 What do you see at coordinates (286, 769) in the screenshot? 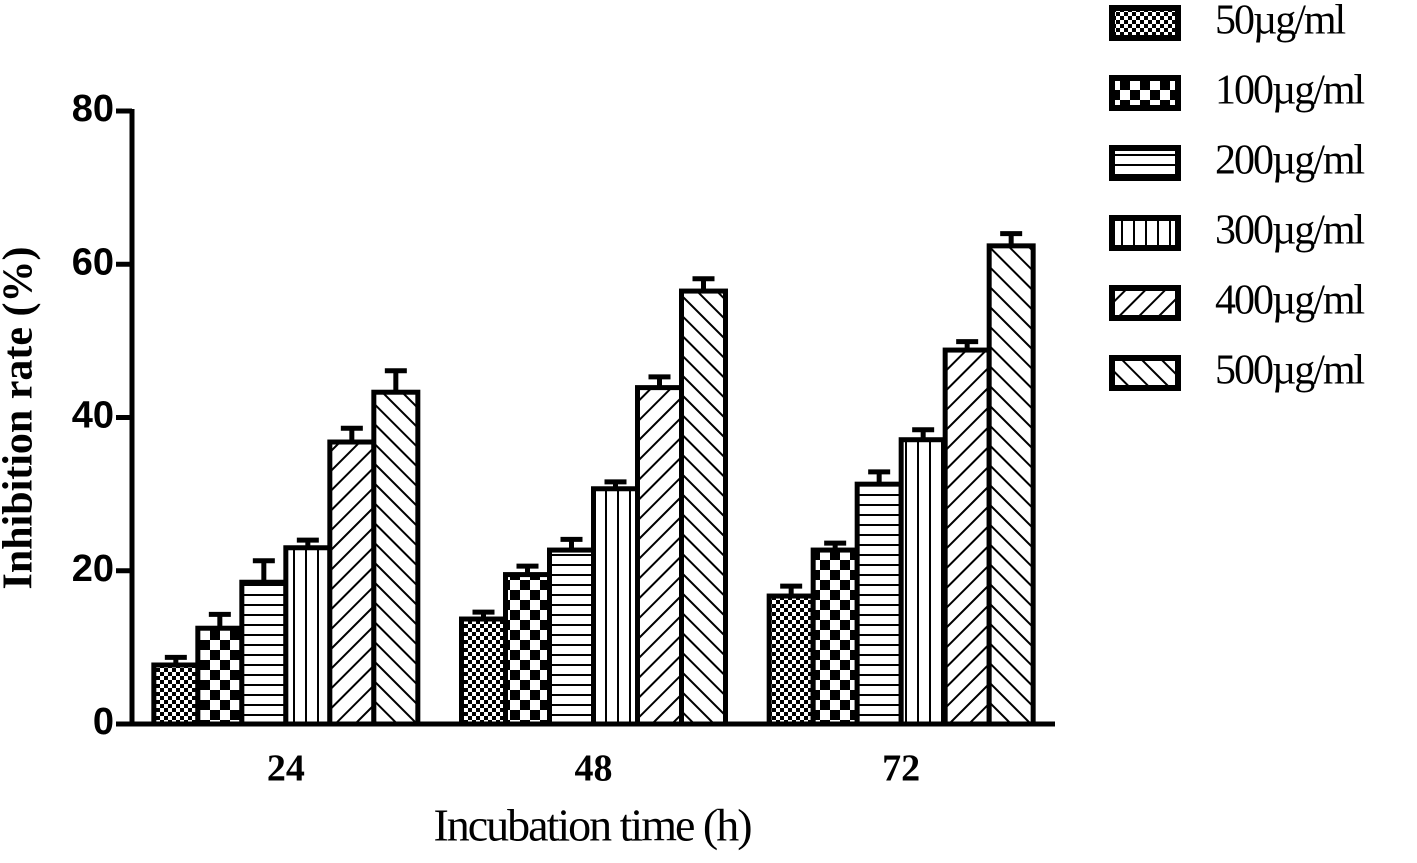
I see `x-tick-label: 24` at bounding box center [286, 769].